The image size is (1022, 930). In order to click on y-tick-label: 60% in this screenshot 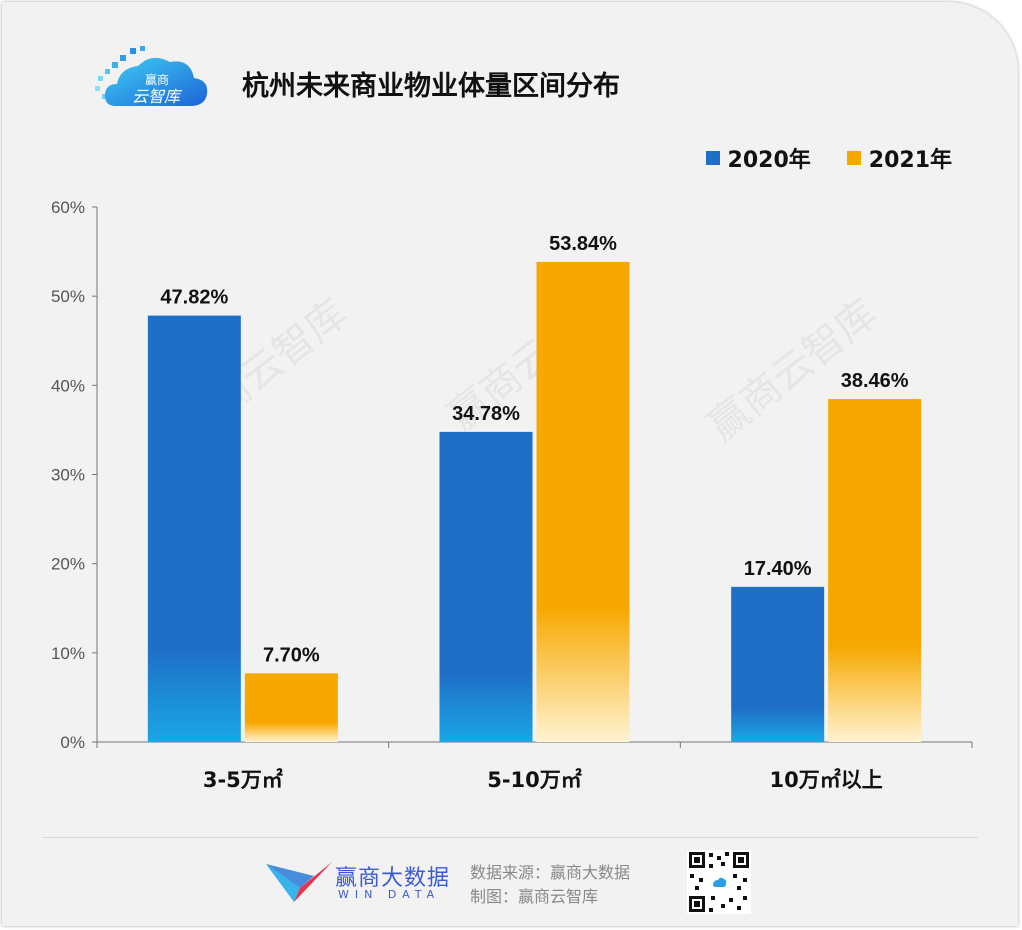, I will do `click(68, 207)`.